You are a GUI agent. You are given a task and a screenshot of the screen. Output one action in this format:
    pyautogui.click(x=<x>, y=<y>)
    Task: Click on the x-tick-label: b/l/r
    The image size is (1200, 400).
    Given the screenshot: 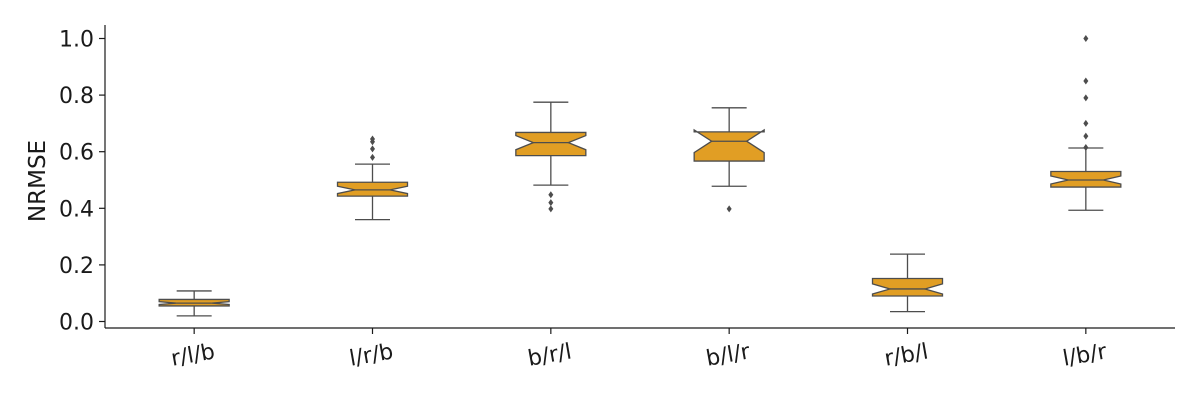 What is the action you would take?
    pyautogui.click(x=728, y=355)
    